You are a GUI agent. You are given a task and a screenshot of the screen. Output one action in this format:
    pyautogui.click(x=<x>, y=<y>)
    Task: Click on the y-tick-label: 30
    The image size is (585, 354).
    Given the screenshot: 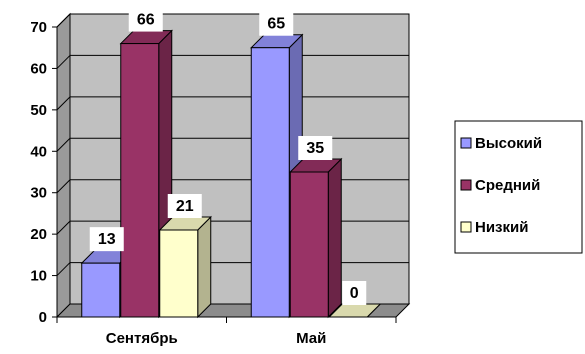 What is the action you would take?
    pyautogui.click(x=38, y=193)
    